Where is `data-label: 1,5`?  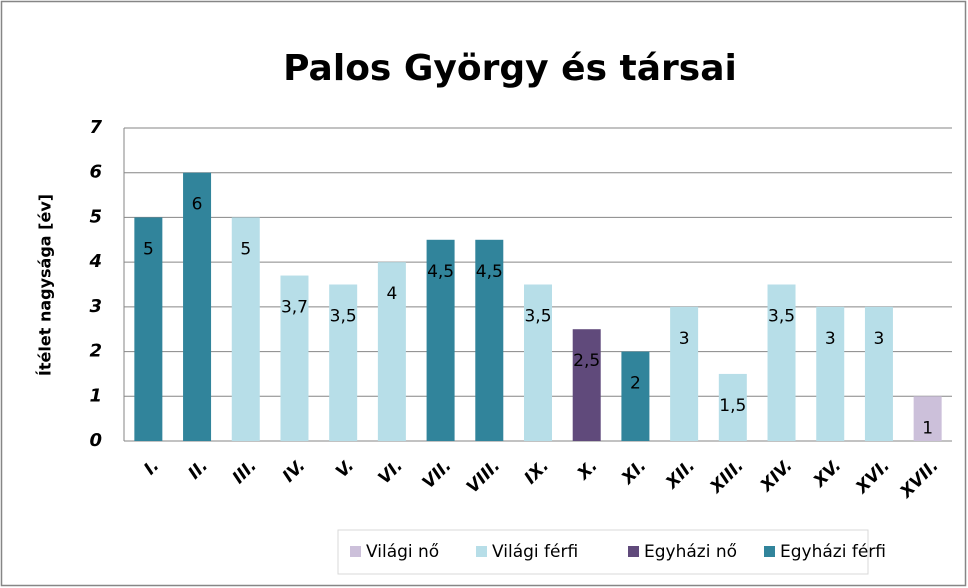 data-label: 1,5 is located at coordinates (732, 406).